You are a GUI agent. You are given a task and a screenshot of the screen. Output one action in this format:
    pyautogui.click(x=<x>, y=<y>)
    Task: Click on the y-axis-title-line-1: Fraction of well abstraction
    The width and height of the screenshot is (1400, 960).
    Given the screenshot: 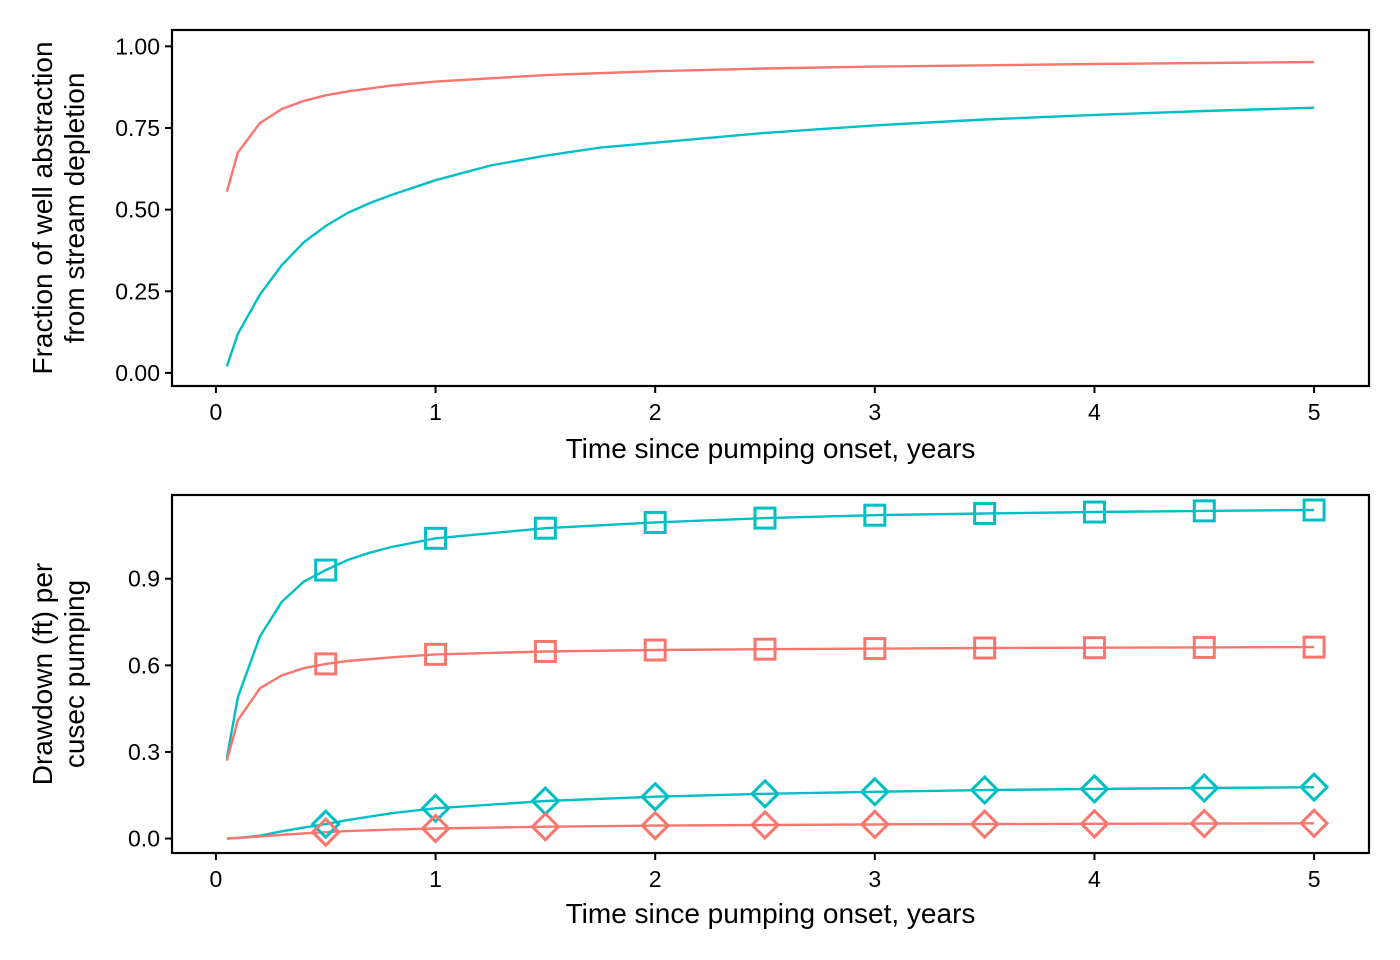 What is the action you would take?
    pyautogui.click(x=42, y=207)
    